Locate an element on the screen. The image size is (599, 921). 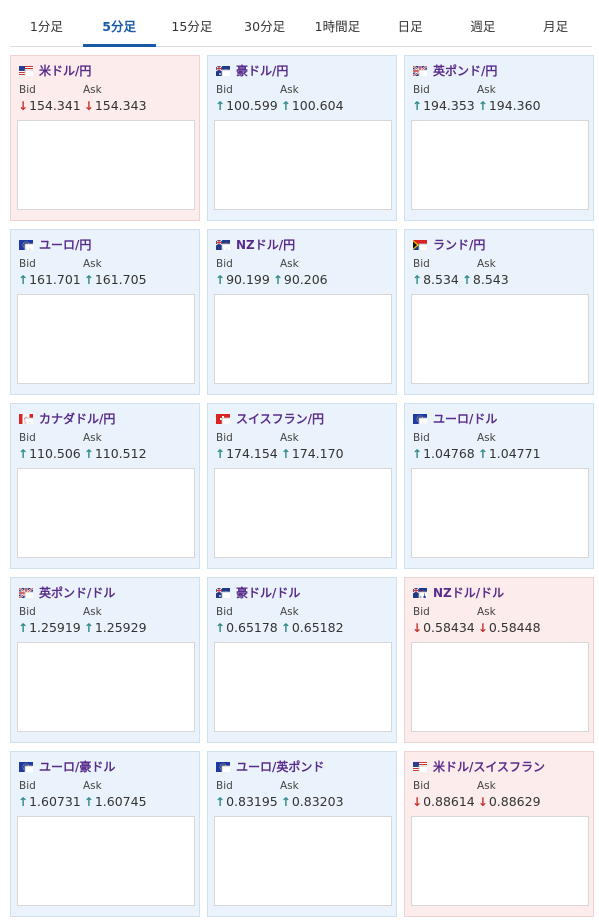
pair-name: 米ドル/スイスフラン is located at coordinates (489, 766).